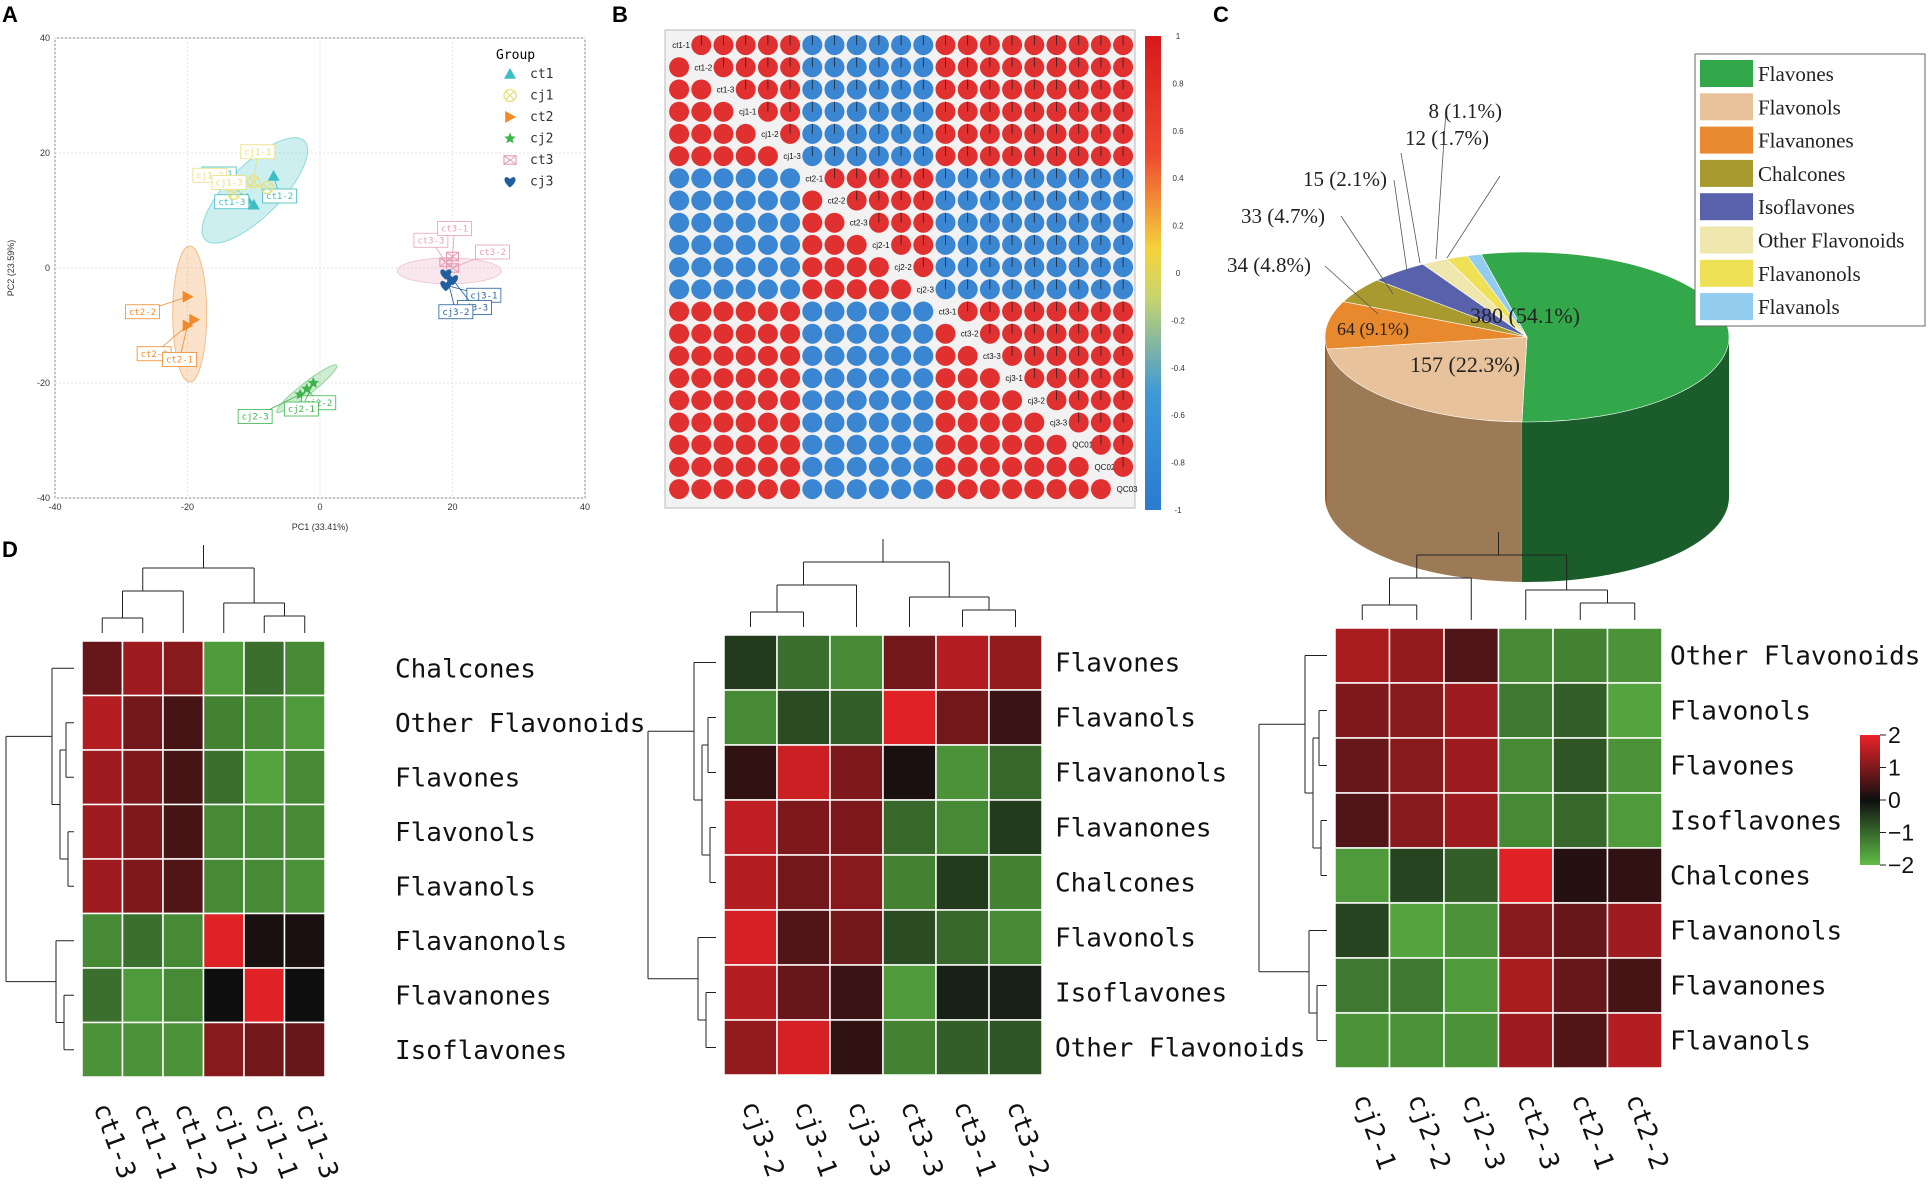 This screenshot has width=1931, height=1195. I want to click on pie-legend-label: Flavanols, so click(1799, 307).